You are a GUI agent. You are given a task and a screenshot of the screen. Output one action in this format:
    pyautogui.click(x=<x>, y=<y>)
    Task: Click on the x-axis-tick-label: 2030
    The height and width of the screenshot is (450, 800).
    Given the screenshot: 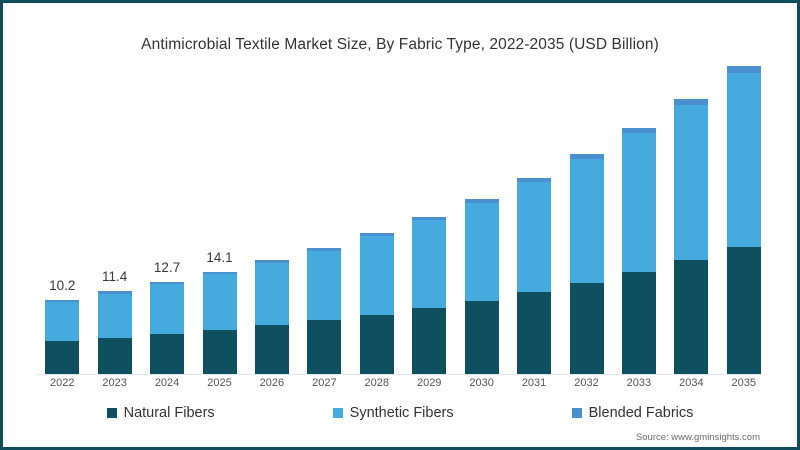 What is the action you would take?
    pyautogui.click(x=481, y=383)
    